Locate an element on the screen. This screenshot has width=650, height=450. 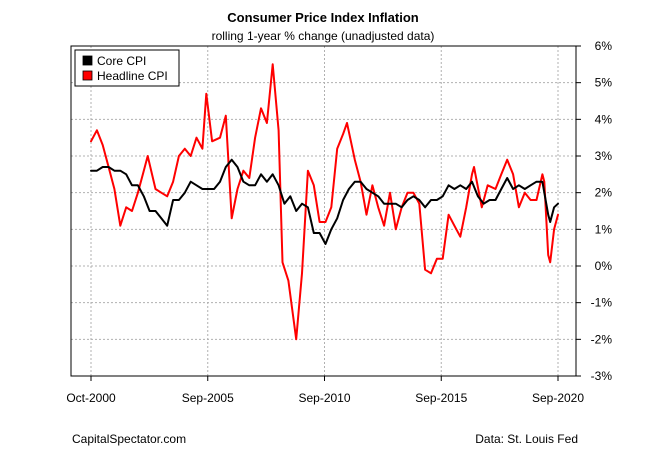
y-tick-label: -3% is located at coordinates (602, 376).